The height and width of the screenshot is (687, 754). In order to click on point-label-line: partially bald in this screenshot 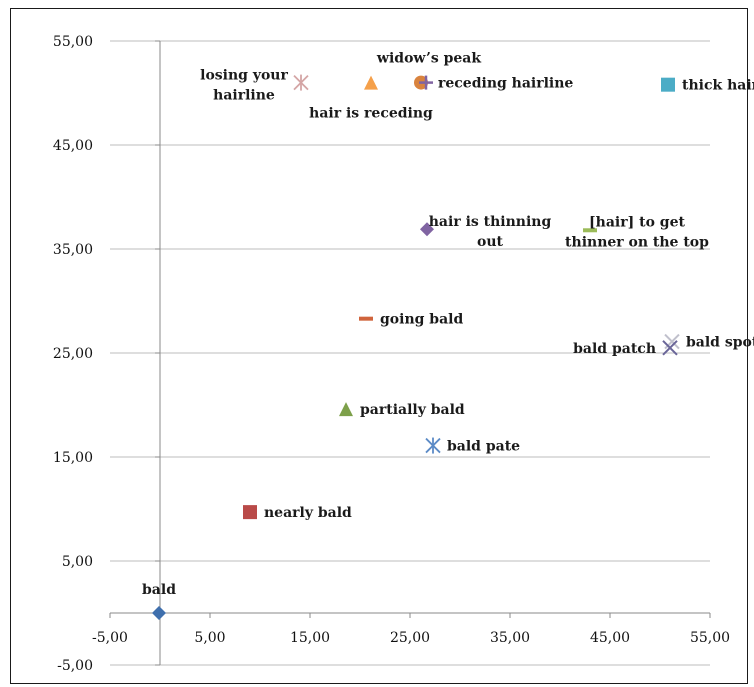, I will do `click(412, 410)`.